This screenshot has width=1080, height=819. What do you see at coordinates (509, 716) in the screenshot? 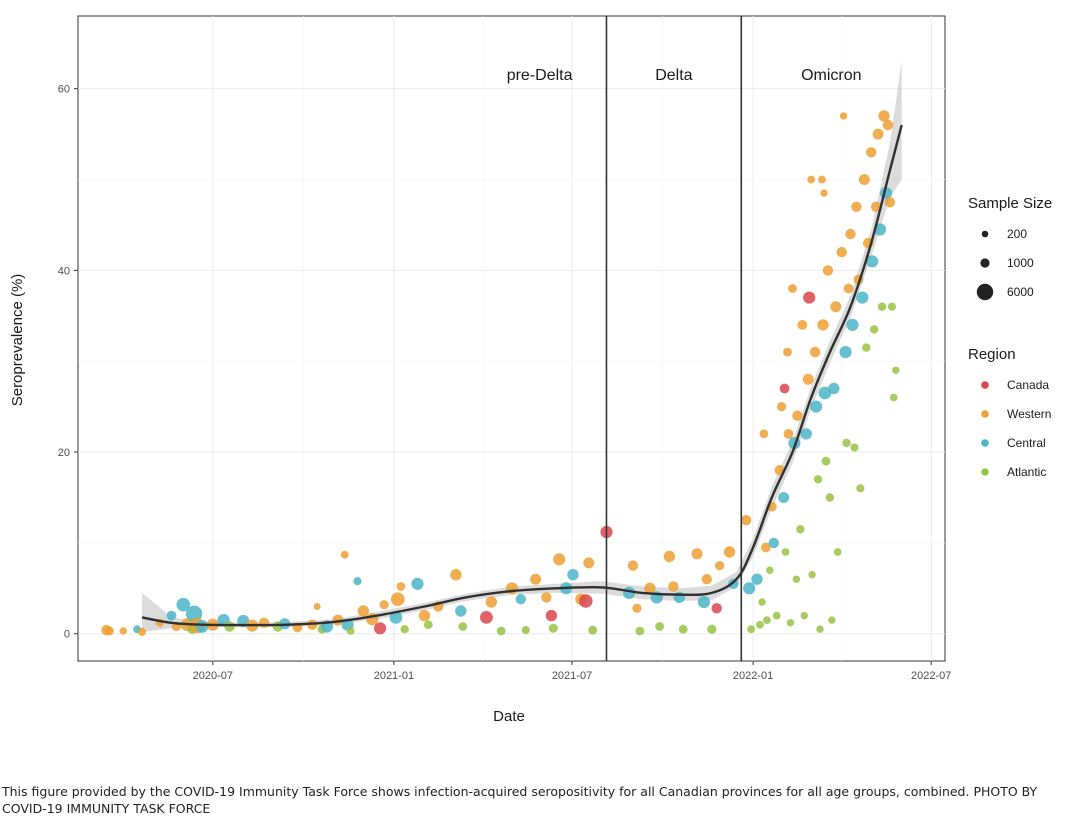
I see `x-axis-title: Date` at bounding box center [509, 716].